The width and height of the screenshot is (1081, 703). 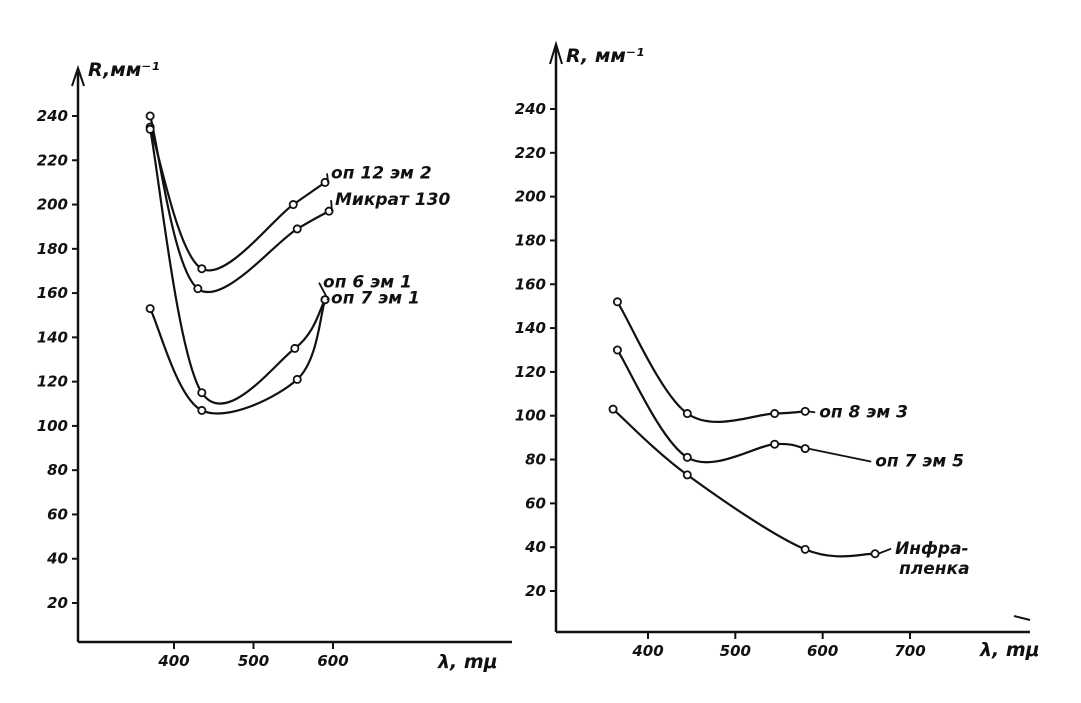 I want to click on right-y-tick-label: 60, so click(x=535, y=503).